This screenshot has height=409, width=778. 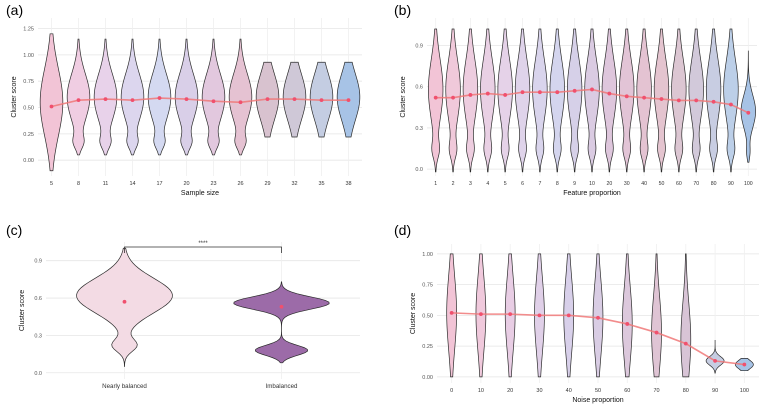 I want to click on x-tick-label: 11, so click(x=106, y=184).